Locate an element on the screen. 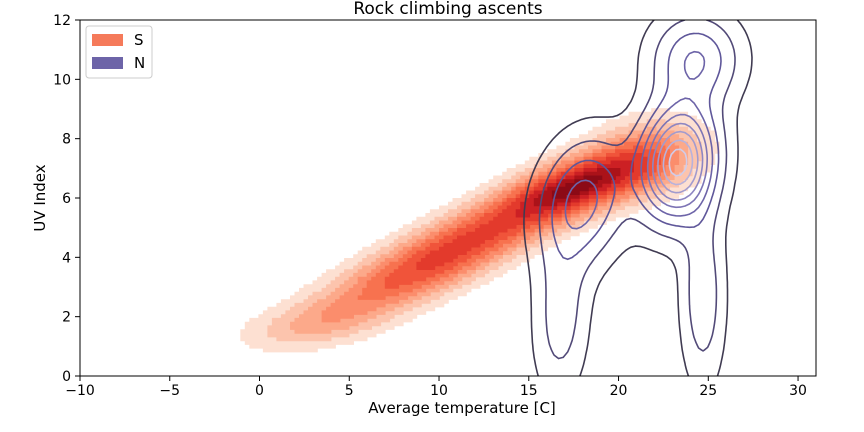 The image size is (864, 432). y-axis: 0 2 4 6 8 10 12 is located at coordinates (66, 199).